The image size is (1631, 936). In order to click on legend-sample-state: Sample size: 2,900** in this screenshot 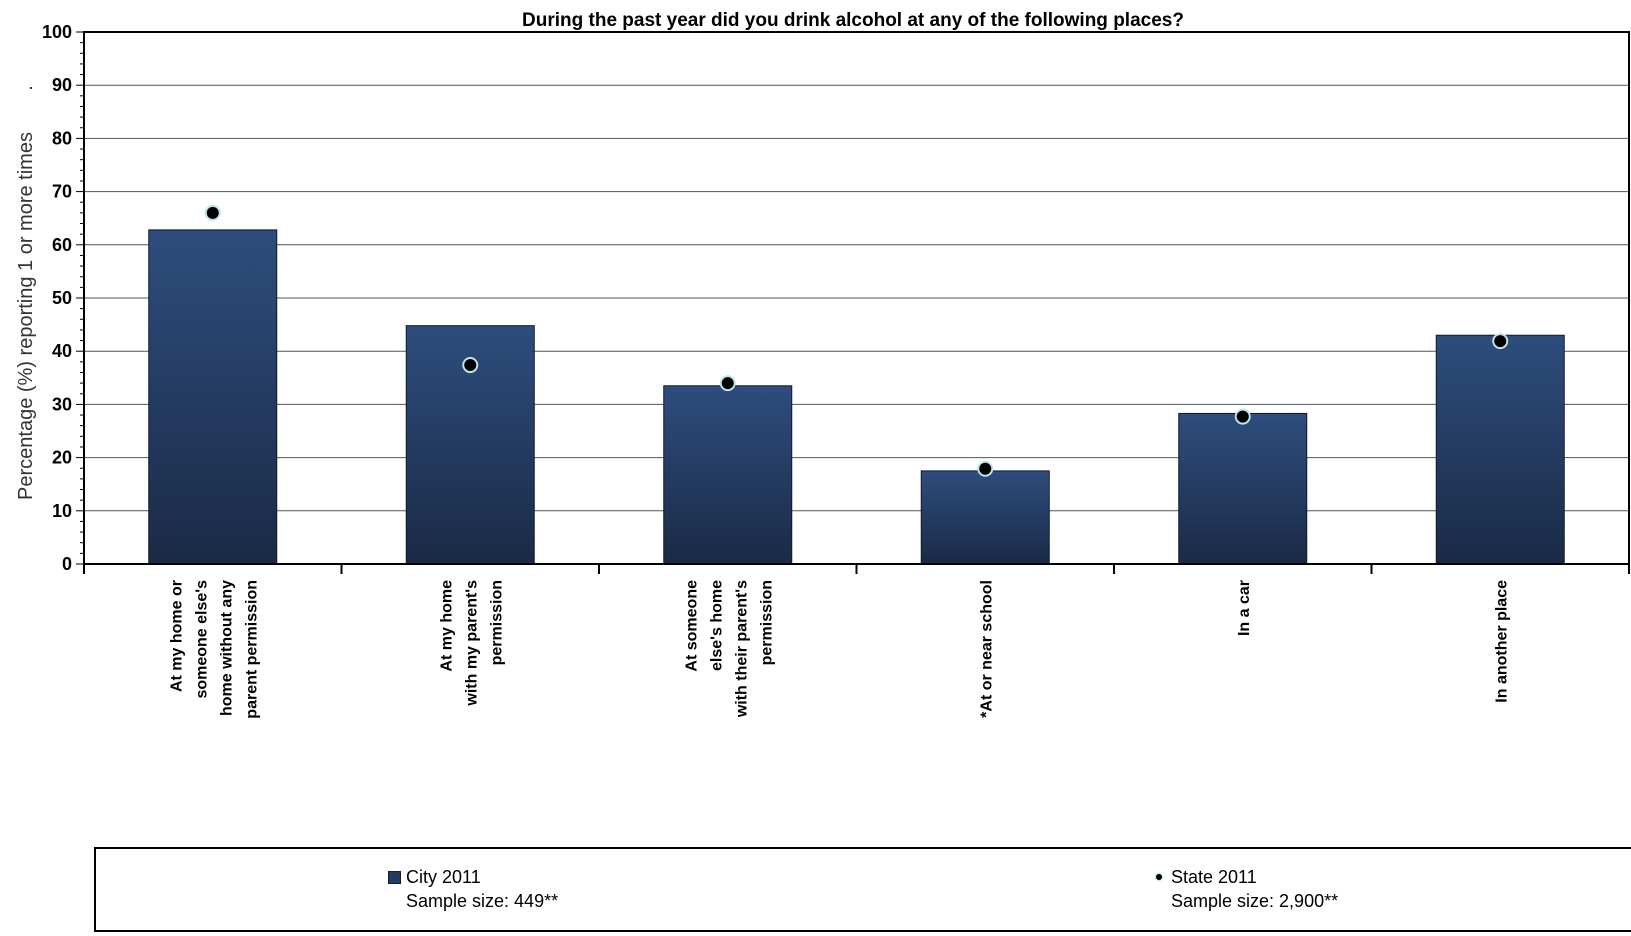, I will do `click(1255, 901)`.